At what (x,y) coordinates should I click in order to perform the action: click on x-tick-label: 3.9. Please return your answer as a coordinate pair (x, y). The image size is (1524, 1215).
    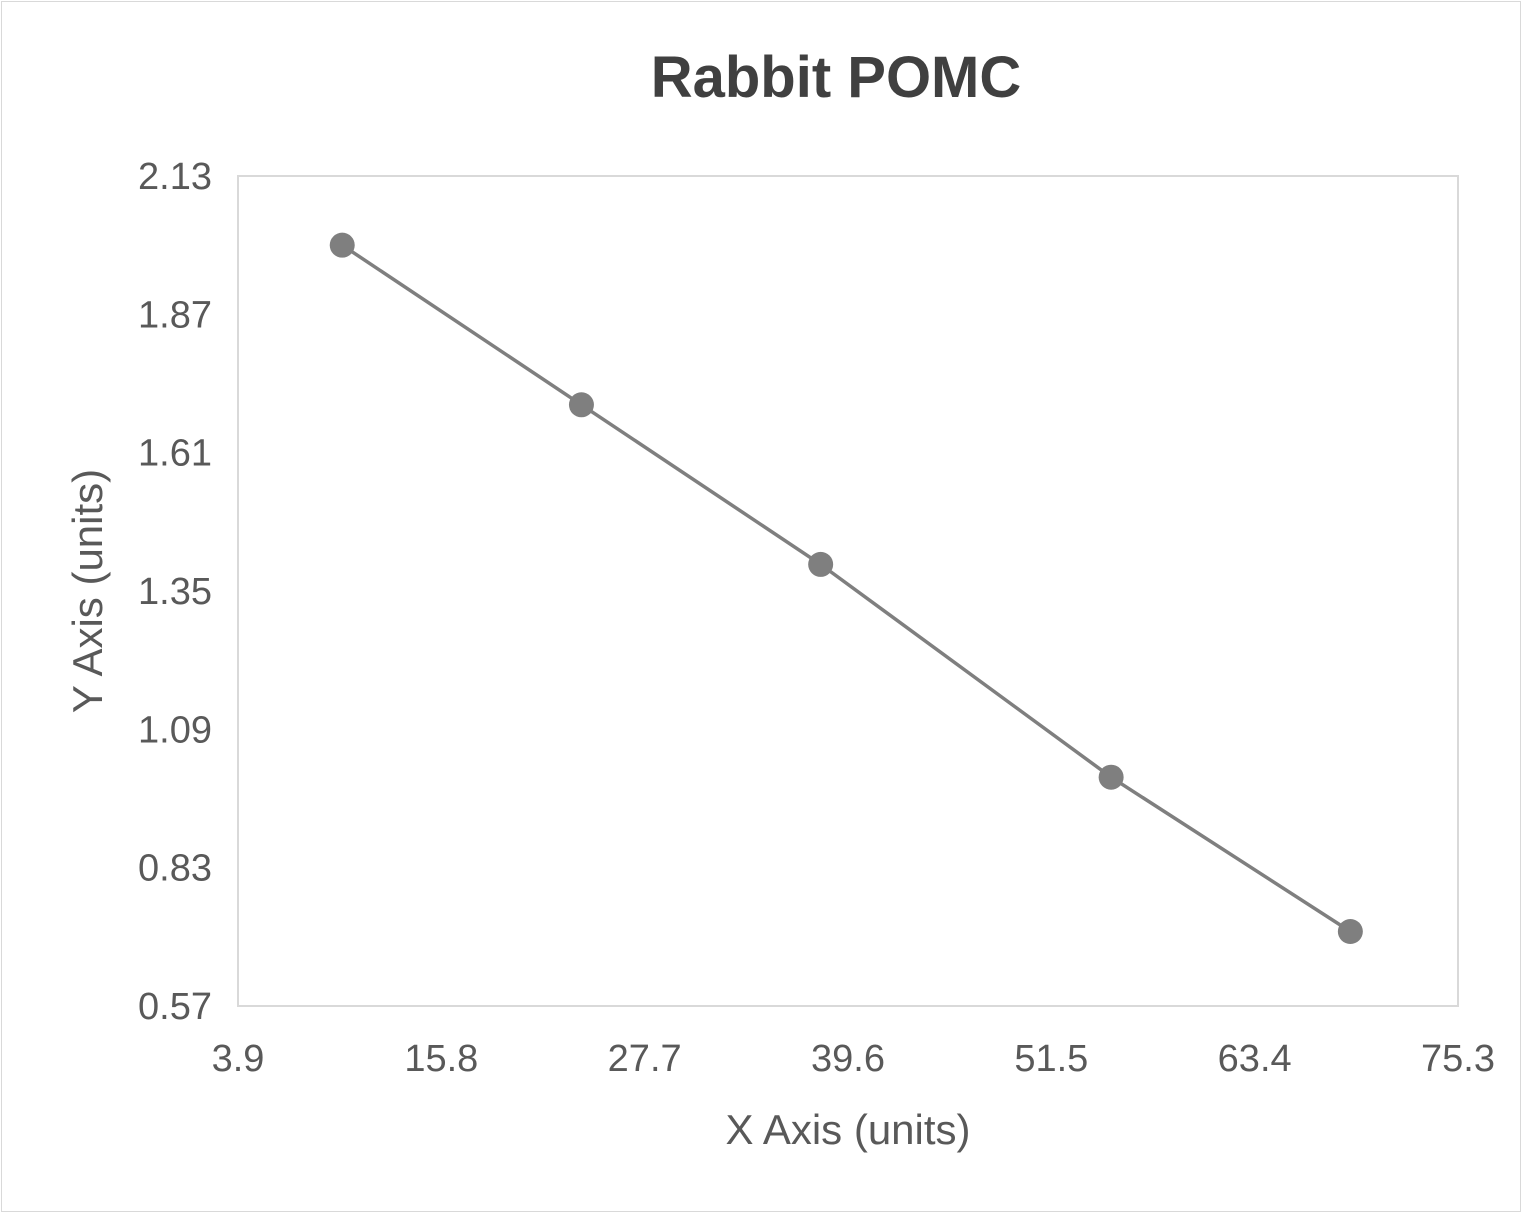
    Looking at the image, I should click on (238, 1059).